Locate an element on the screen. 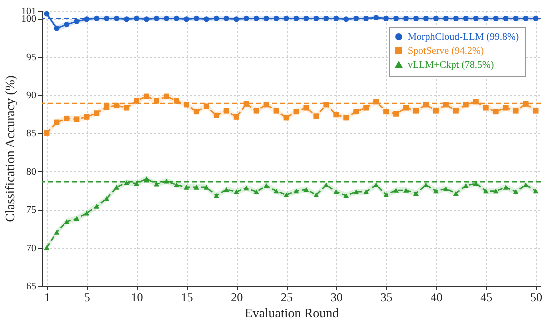 The height and width of the screenshot is (324, 550). y-tick-label: 100 is located at coordinates (29, 20).